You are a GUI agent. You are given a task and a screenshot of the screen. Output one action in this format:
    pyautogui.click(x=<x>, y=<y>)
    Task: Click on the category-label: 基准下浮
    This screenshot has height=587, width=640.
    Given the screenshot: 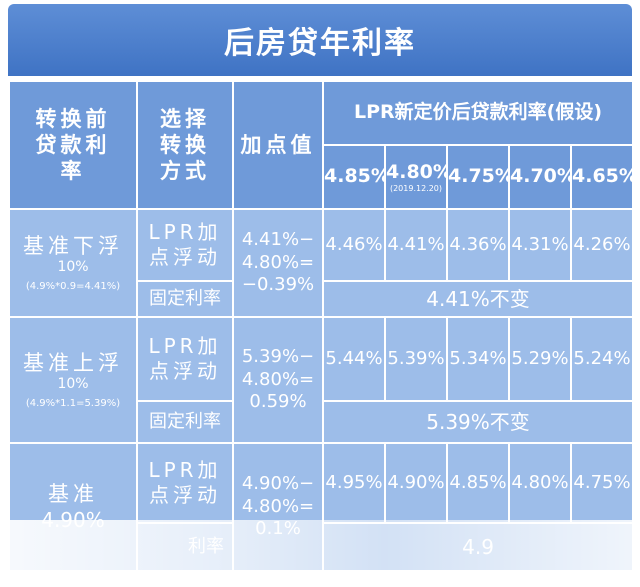 What is the action you would take?
    pyautogui.click(x=73, y=245)
    